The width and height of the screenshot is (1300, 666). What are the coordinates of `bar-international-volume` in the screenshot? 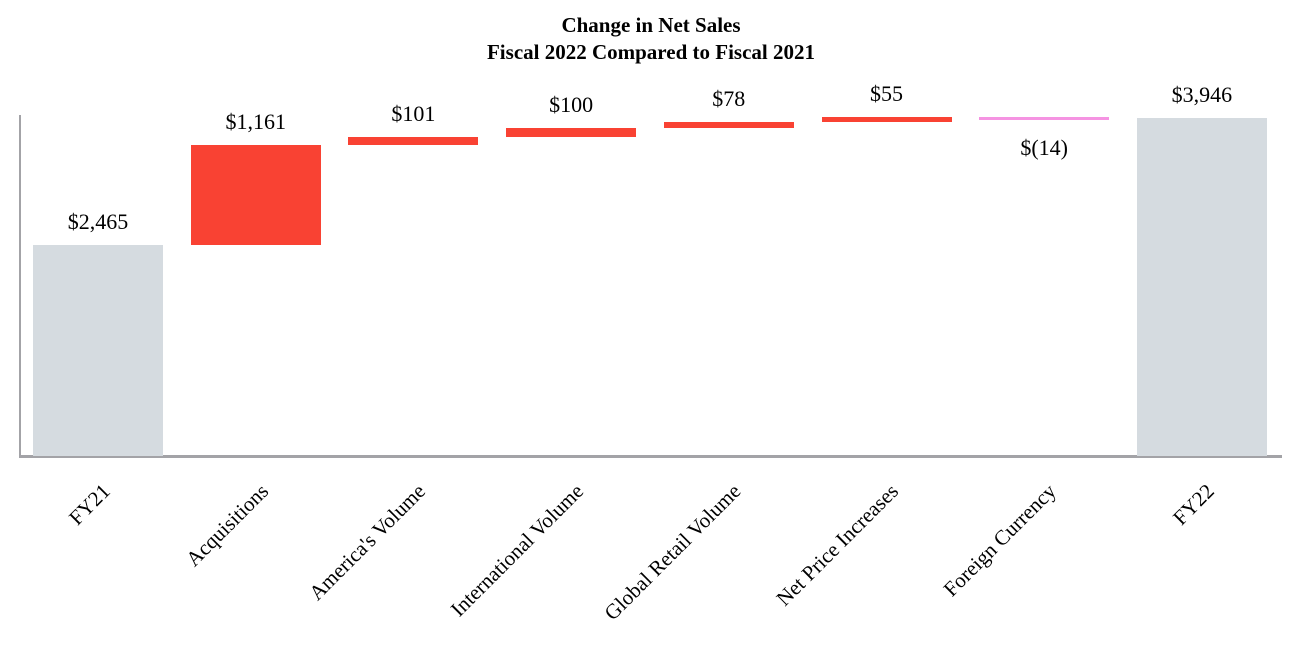 It's located at (571, 132).